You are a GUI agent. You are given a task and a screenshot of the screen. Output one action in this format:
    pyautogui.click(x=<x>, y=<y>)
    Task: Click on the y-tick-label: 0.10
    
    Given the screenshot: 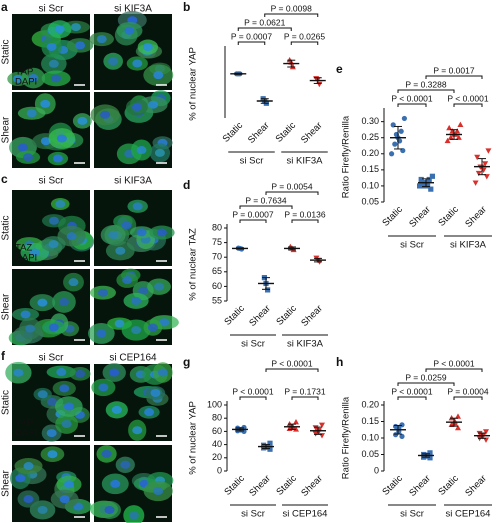 What is the action you would take?
    pyautogui.click(x=370, y=185)
    